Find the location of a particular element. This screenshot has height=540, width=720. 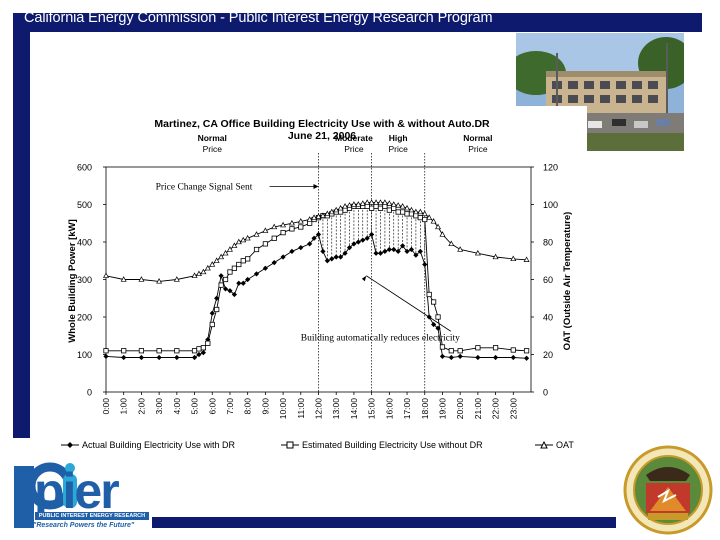

legend-item-oat: OAT is located at coordinates (554, 445).